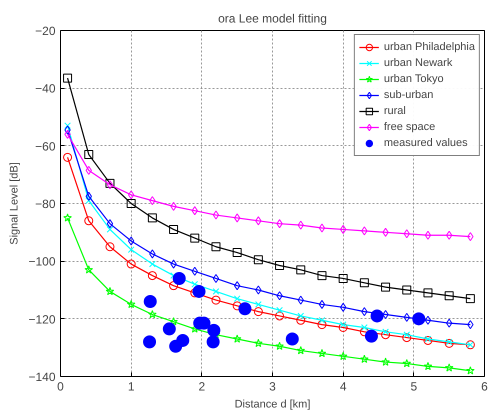 The image size is (496, 416). What do you see at coordinates (343, 387) in the screenshot?
I see `x-tick-label: 4` at bounding box center [343, 387].